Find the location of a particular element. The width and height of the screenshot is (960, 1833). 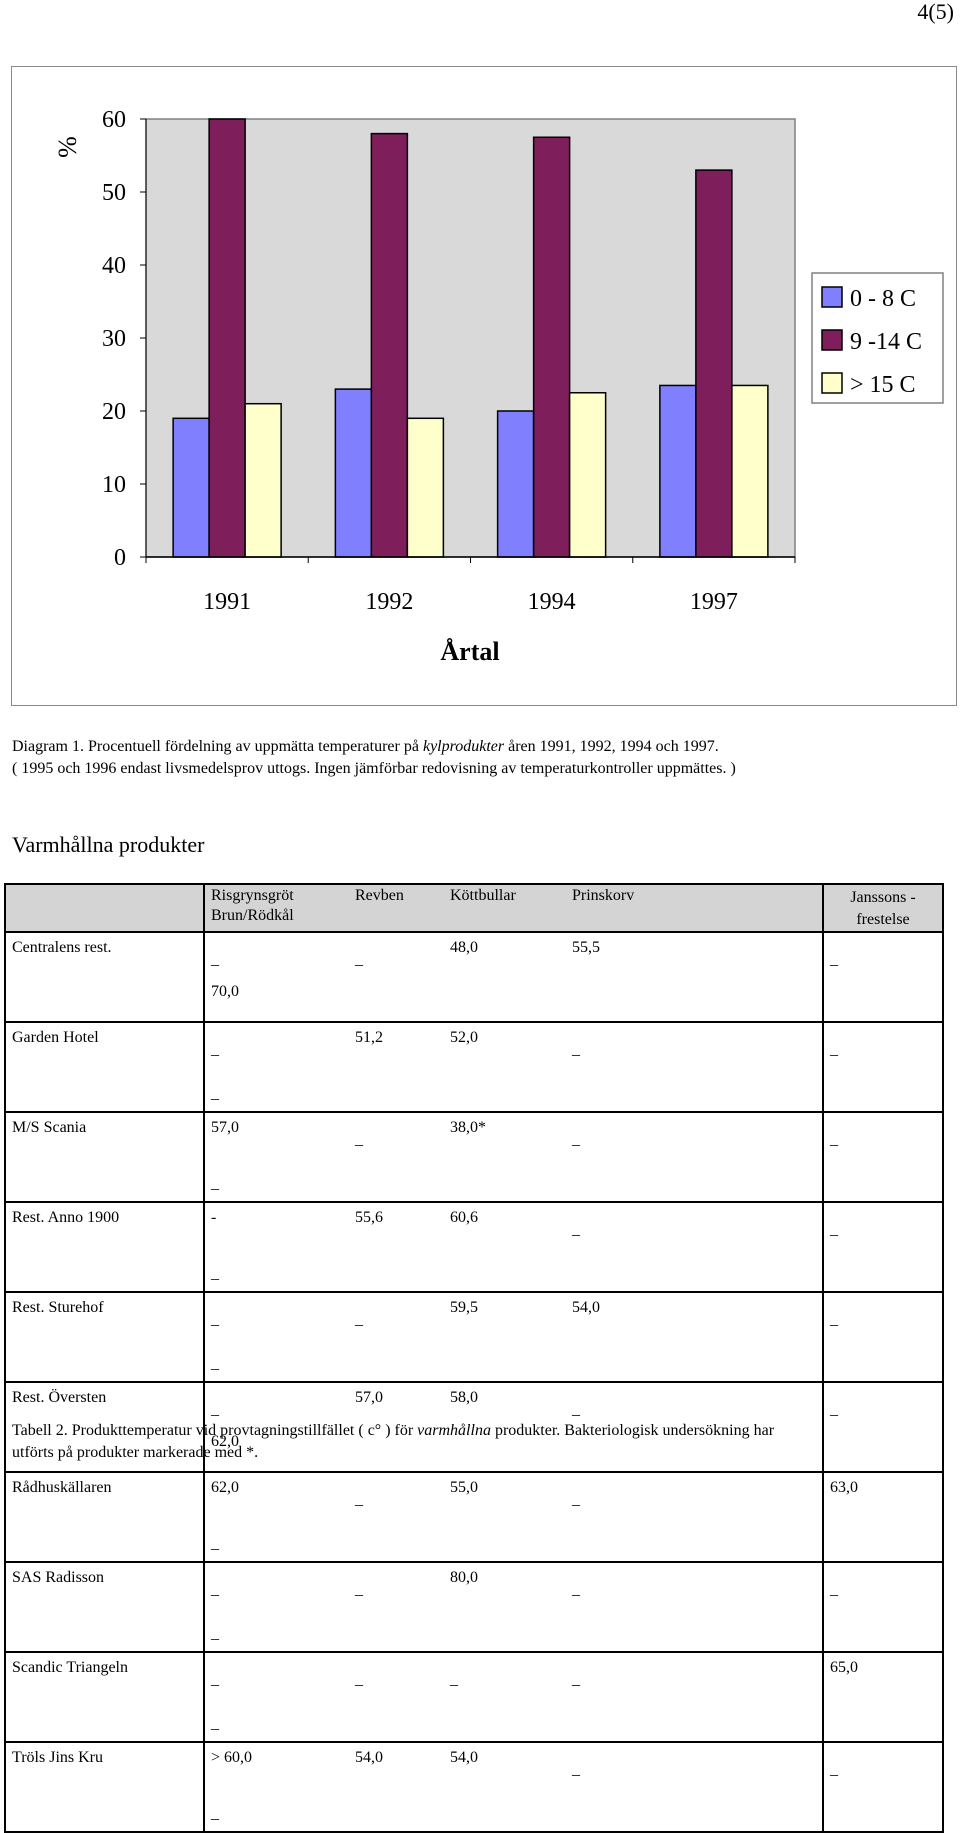

table-row: Rådhuskällaren 62,0 _ 55,0 _ _ 63,0 is located at coordinates (474, 1517).